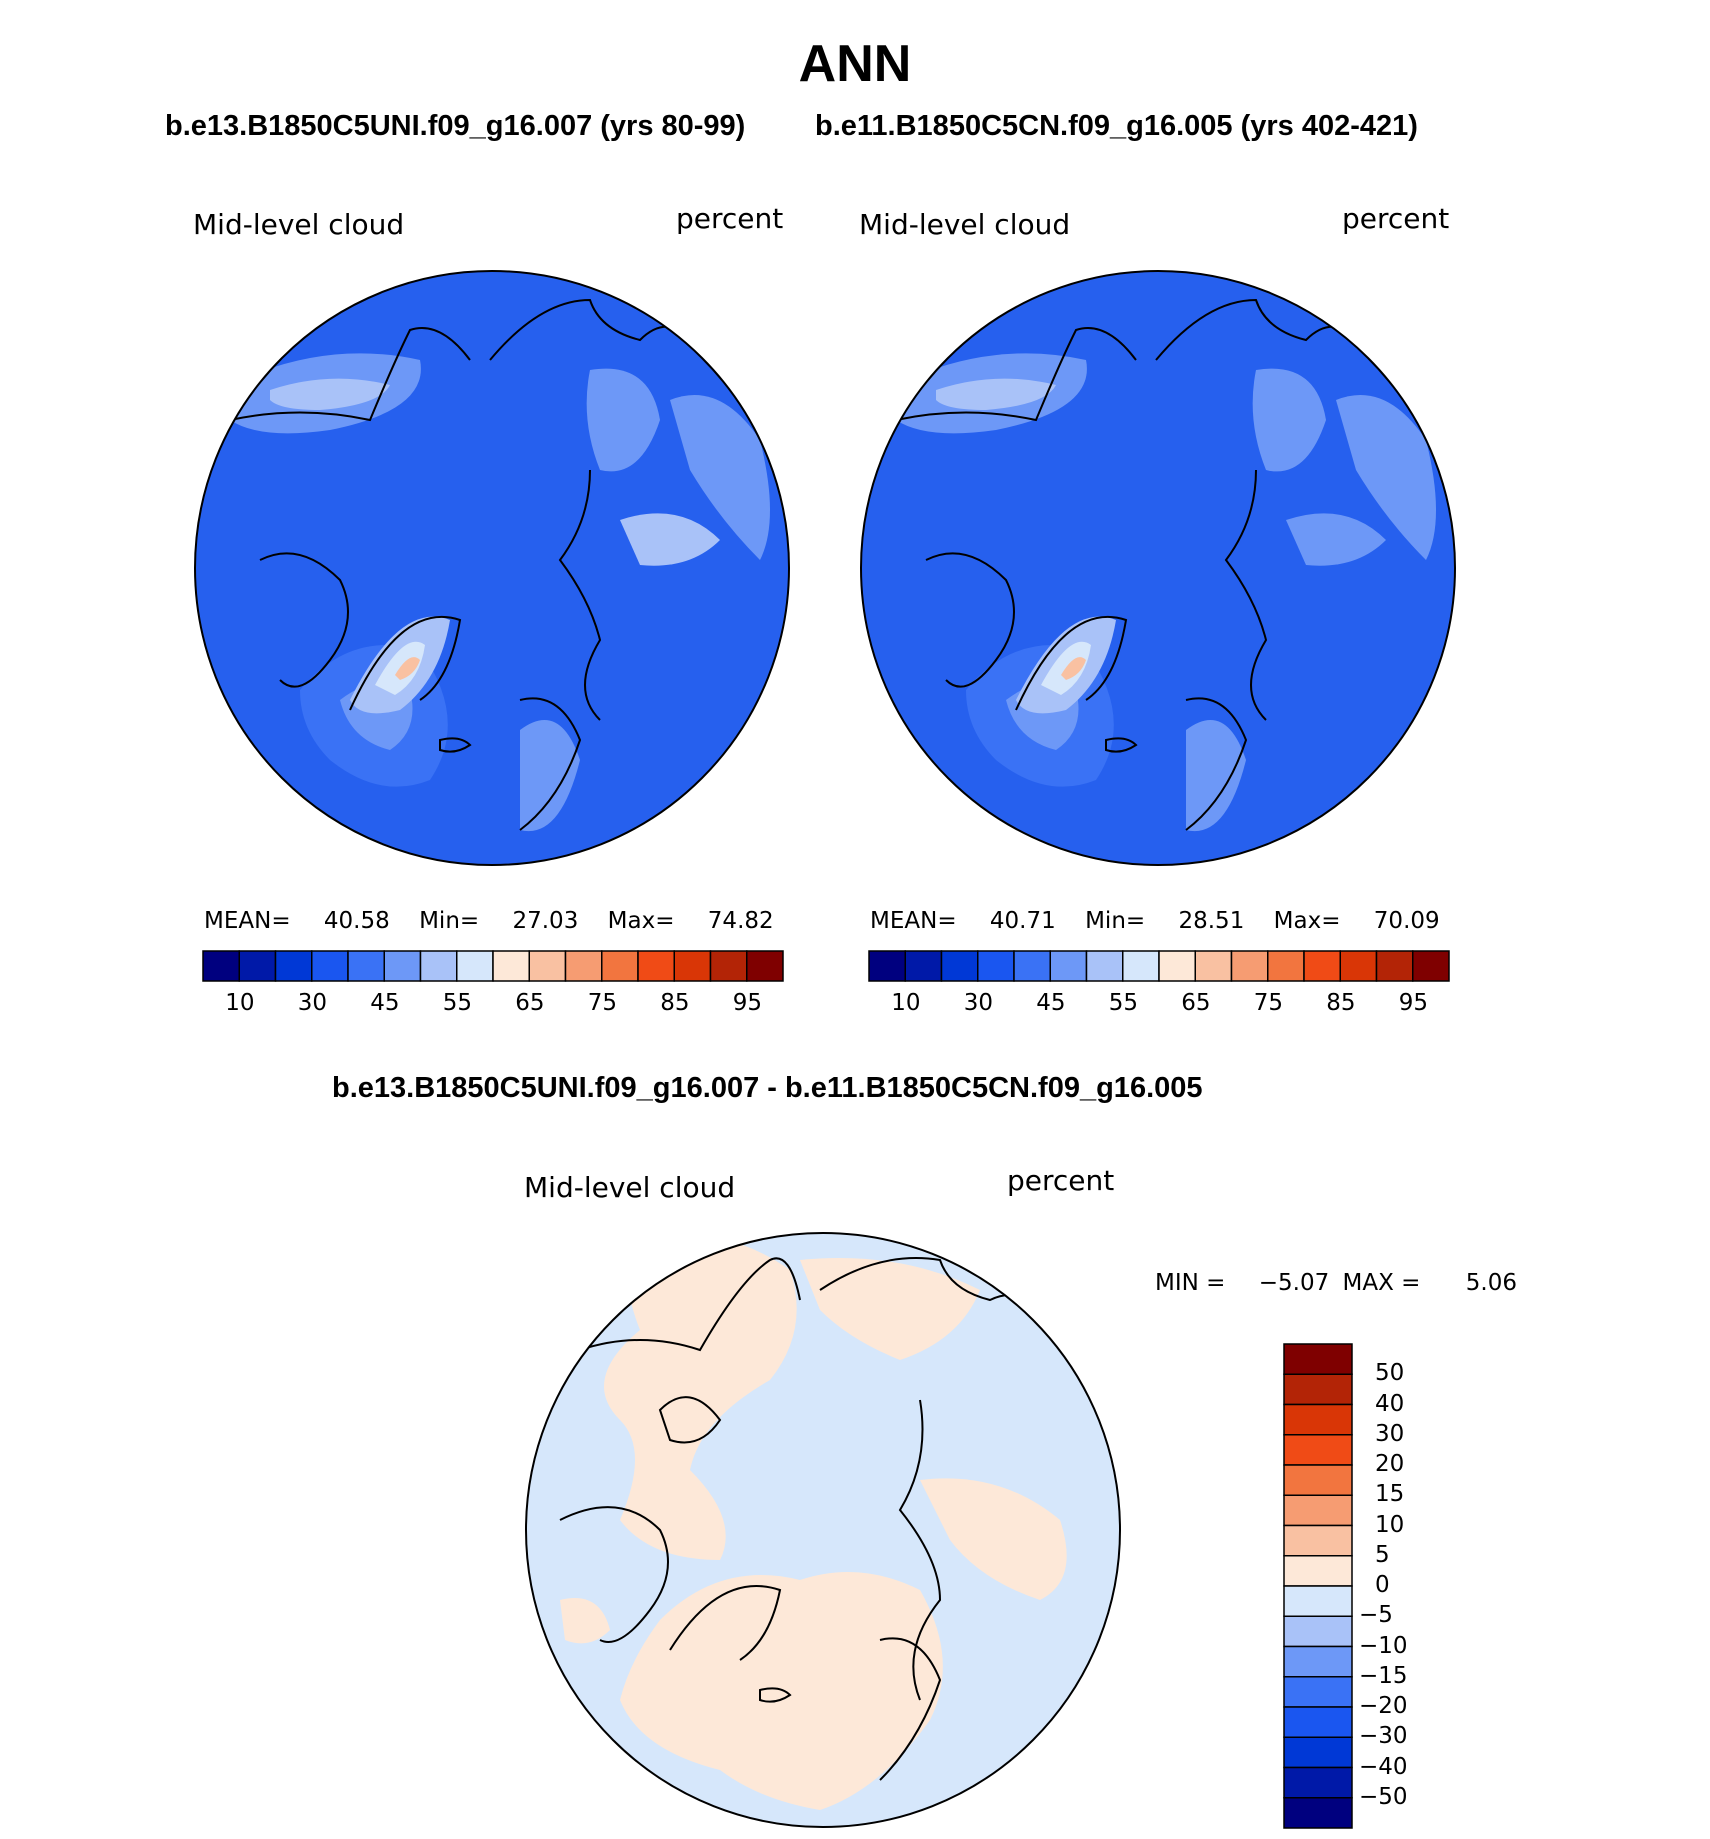  Describe the element at coordinates (1390, 1464) in the screenshot. I see `colorbar-tick-label: 20` at that location.